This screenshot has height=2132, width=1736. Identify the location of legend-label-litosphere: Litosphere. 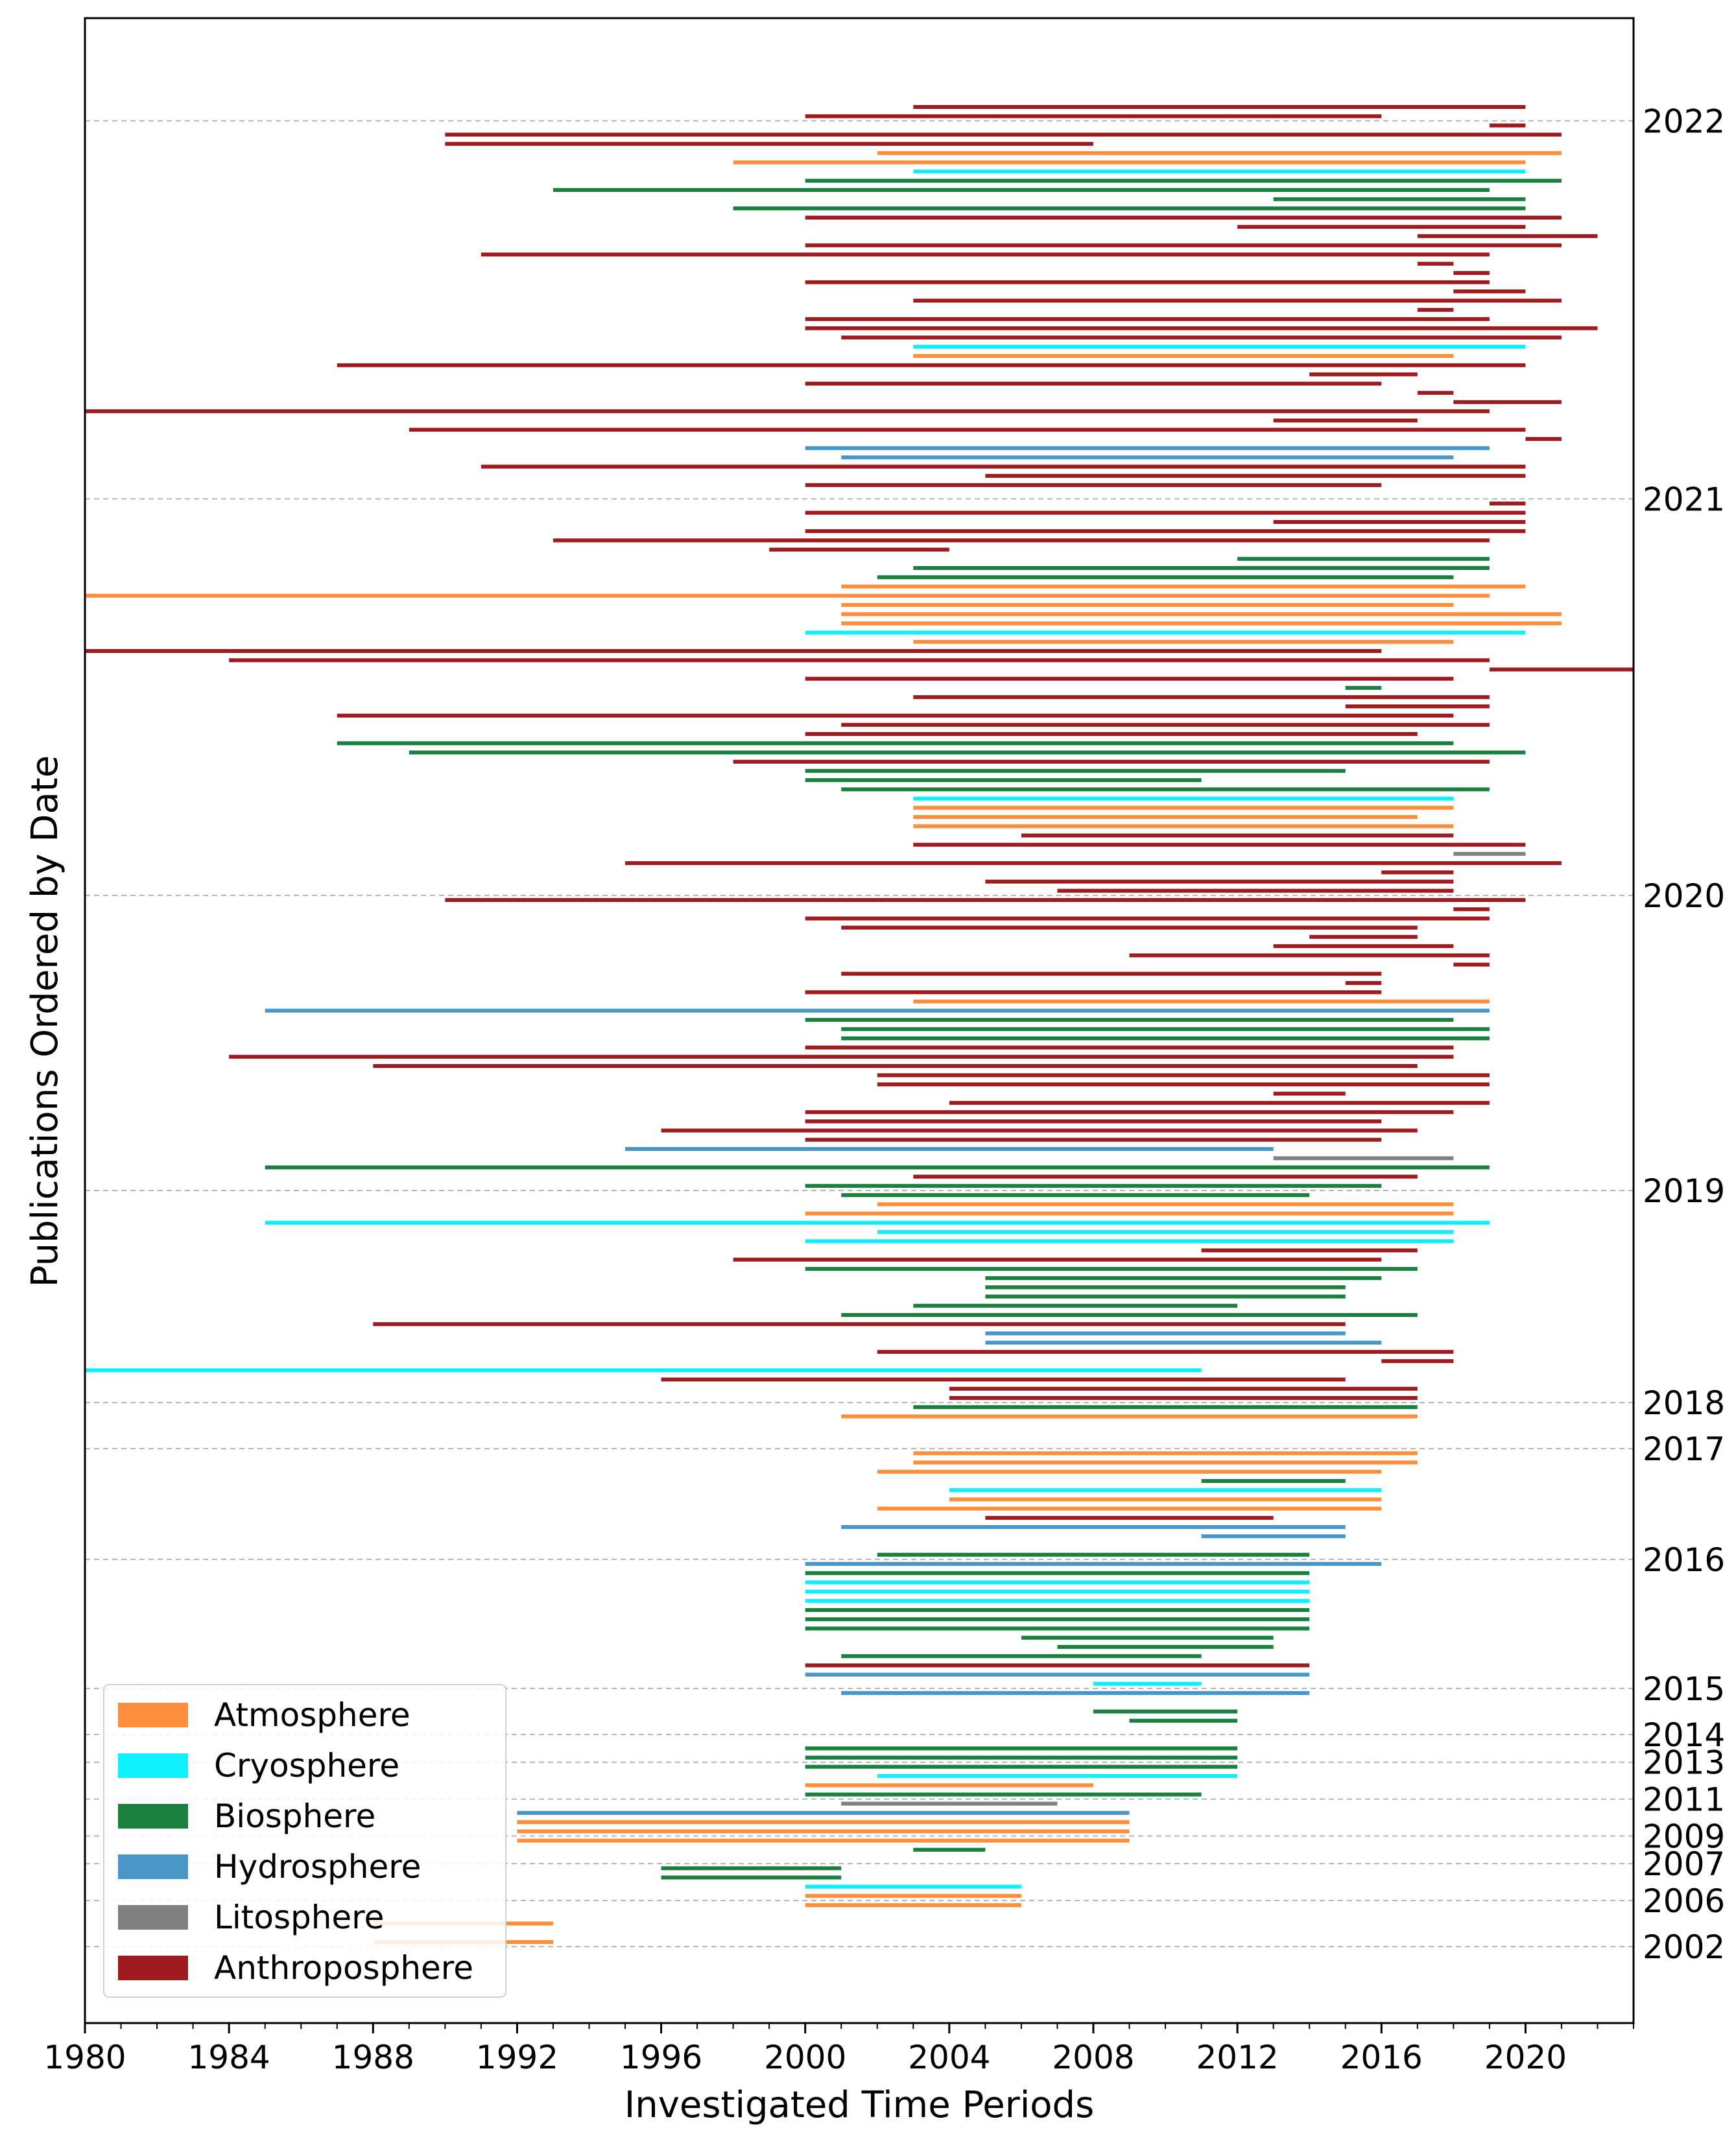
(299, 1917).